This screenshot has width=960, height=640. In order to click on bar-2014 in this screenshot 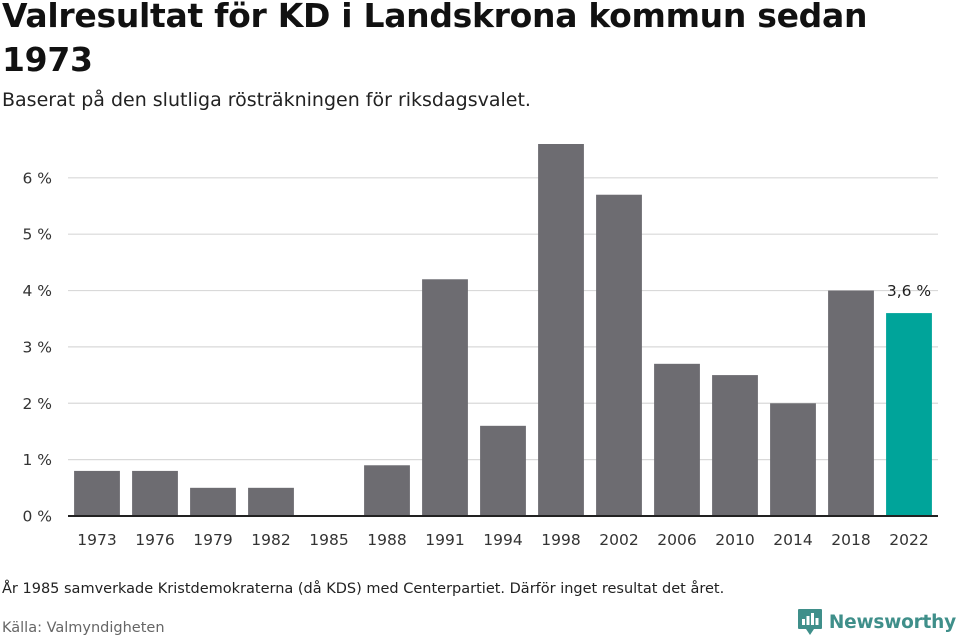, I will do `click(793, 459)`.